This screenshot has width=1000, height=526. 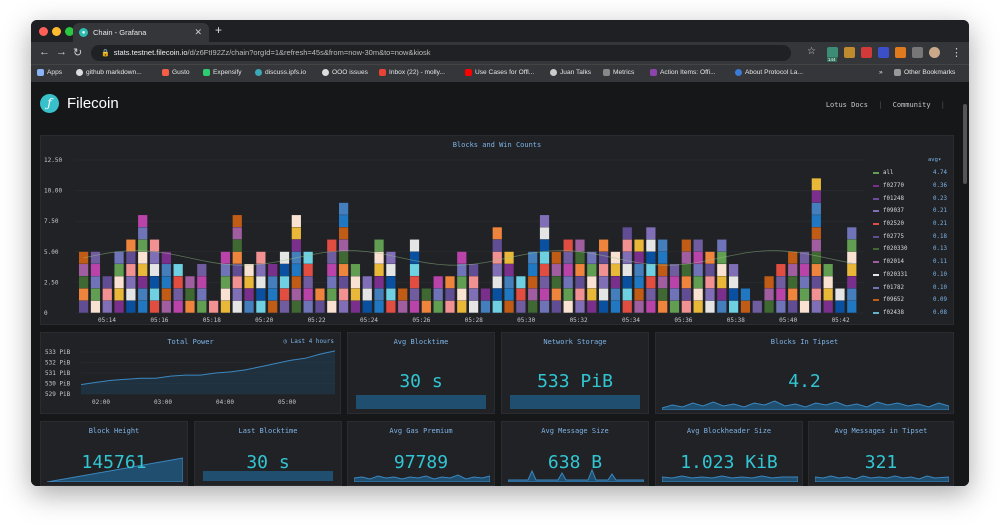 I want to click on time-range-badge: ◷ Last 4 hours, so click(x=308, y=341).